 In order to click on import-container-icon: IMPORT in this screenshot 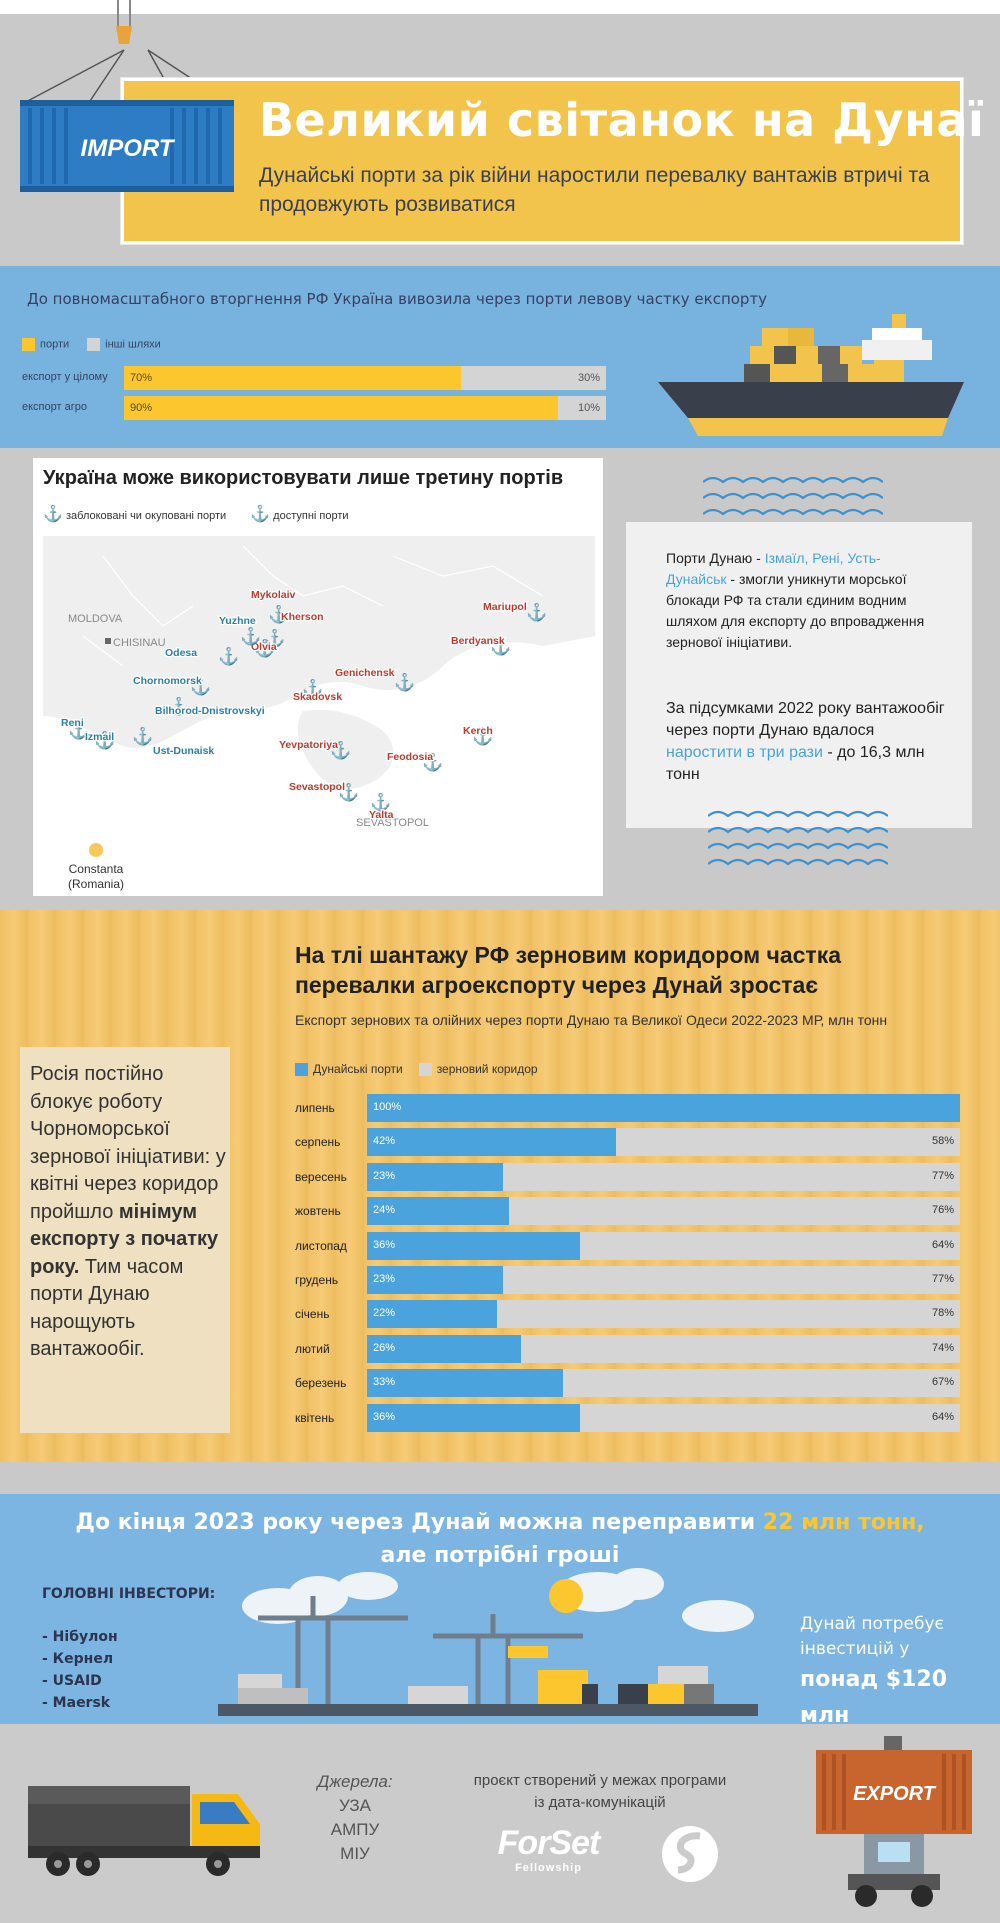, I will do `click(127, 146)`.